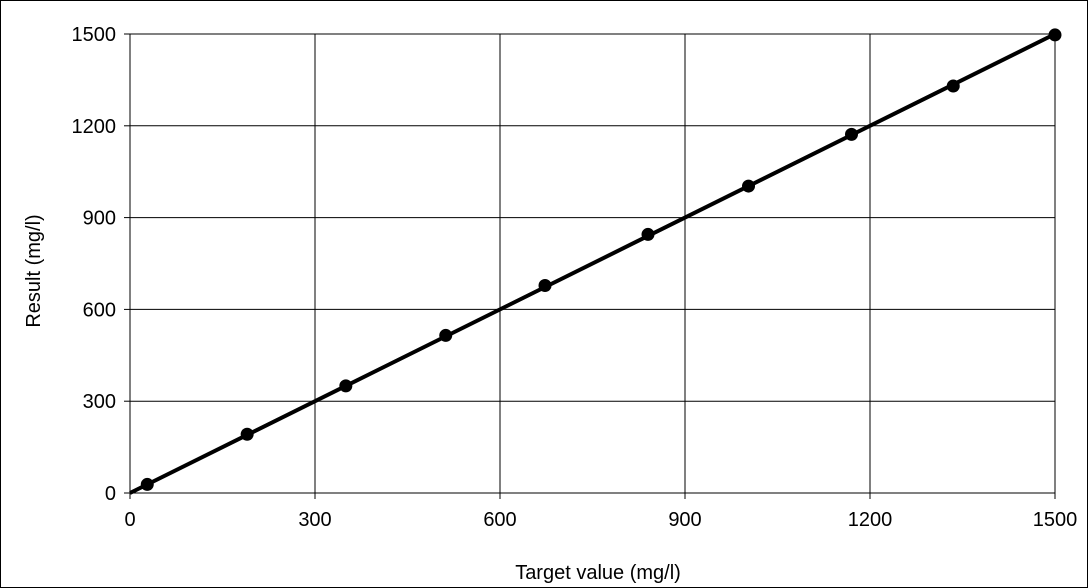 Image resolution: width=1088 pixels, height=588 pixels. I want to click on x-axis-label: Target value (mg/l), so click(598, 573).